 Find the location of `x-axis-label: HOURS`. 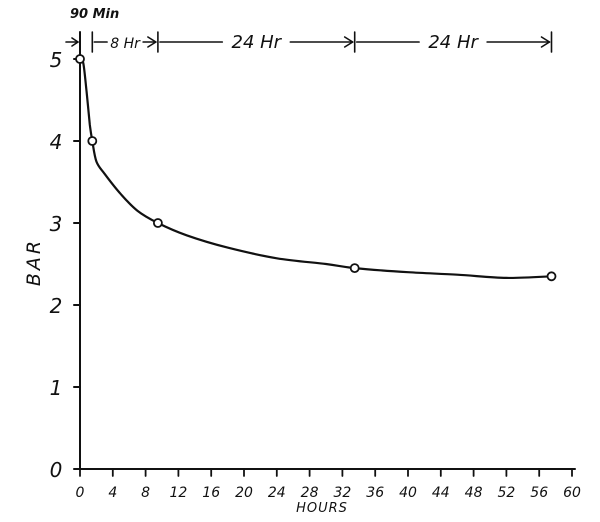

x-axis-label: HOURS is located at coordinates (322, 508).